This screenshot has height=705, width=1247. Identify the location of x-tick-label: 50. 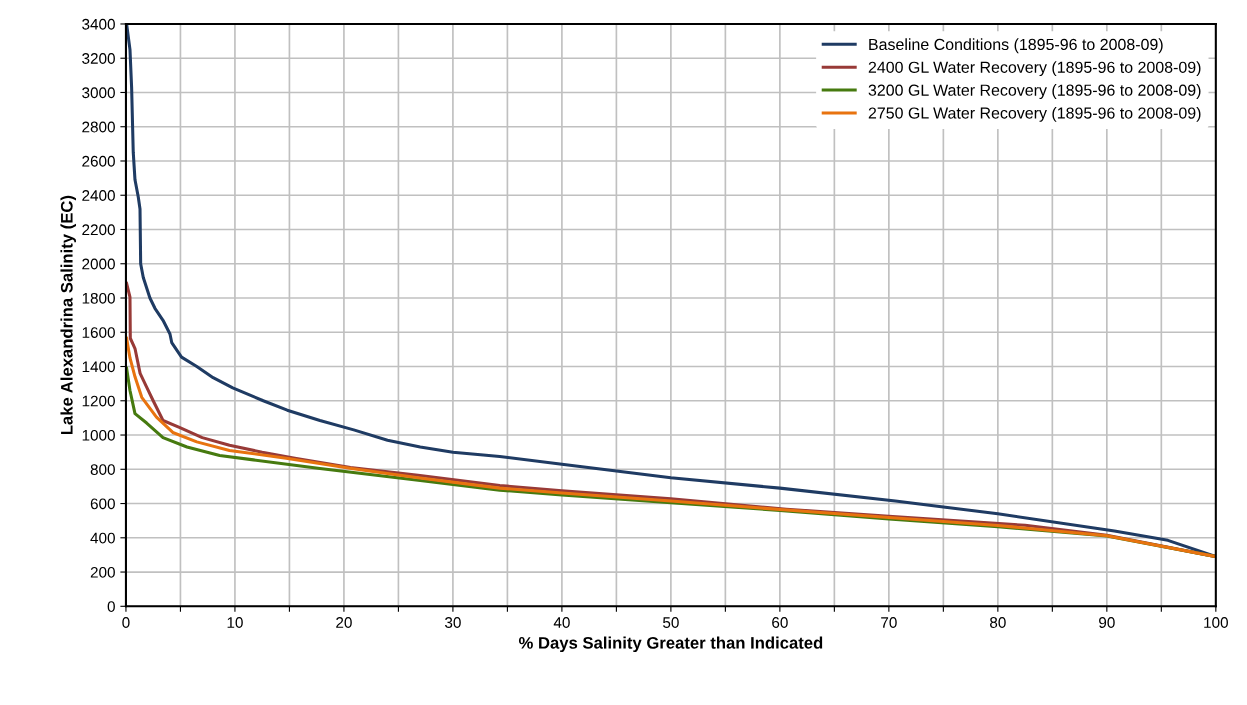
(671, 622).